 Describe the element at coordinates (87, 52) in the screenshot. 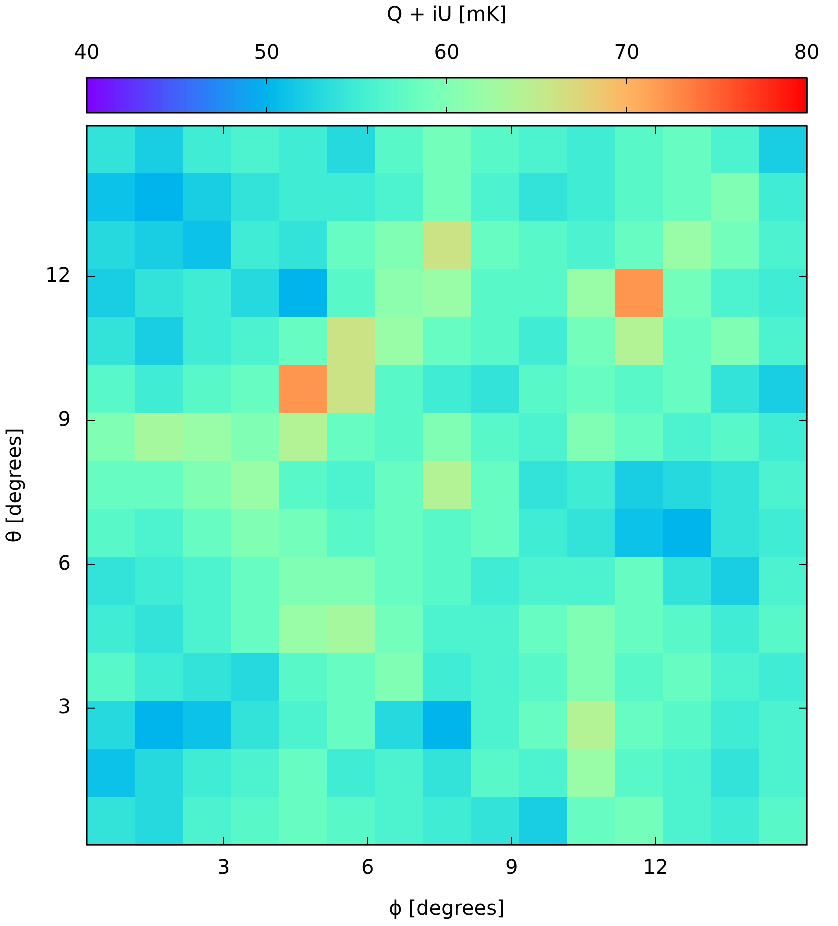

I see `color-bar-label: 40` at that location.